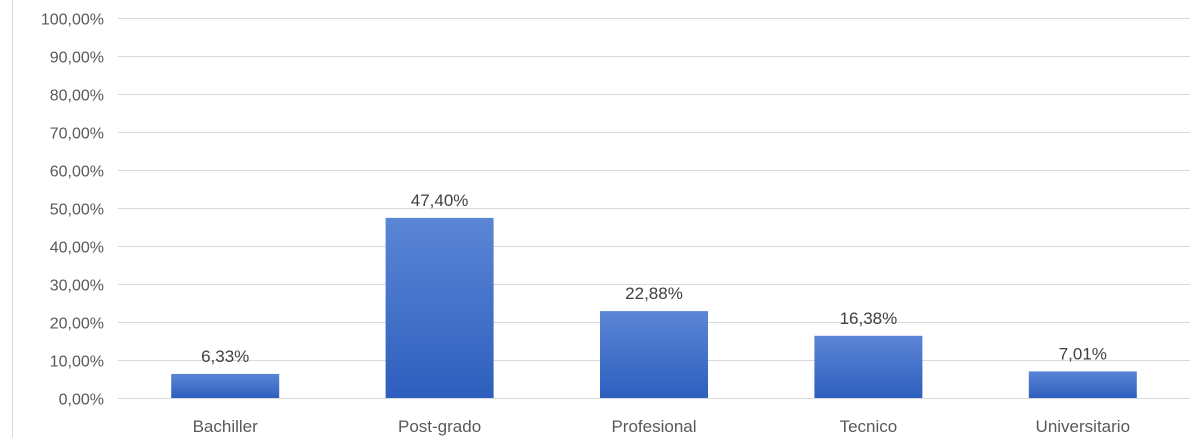 This screenshot has height=438, width=1203. What do you see at coordinates (440, 200) in the screenshot?
I see `data-label: 47,40%` at bounding box center [440, 200].